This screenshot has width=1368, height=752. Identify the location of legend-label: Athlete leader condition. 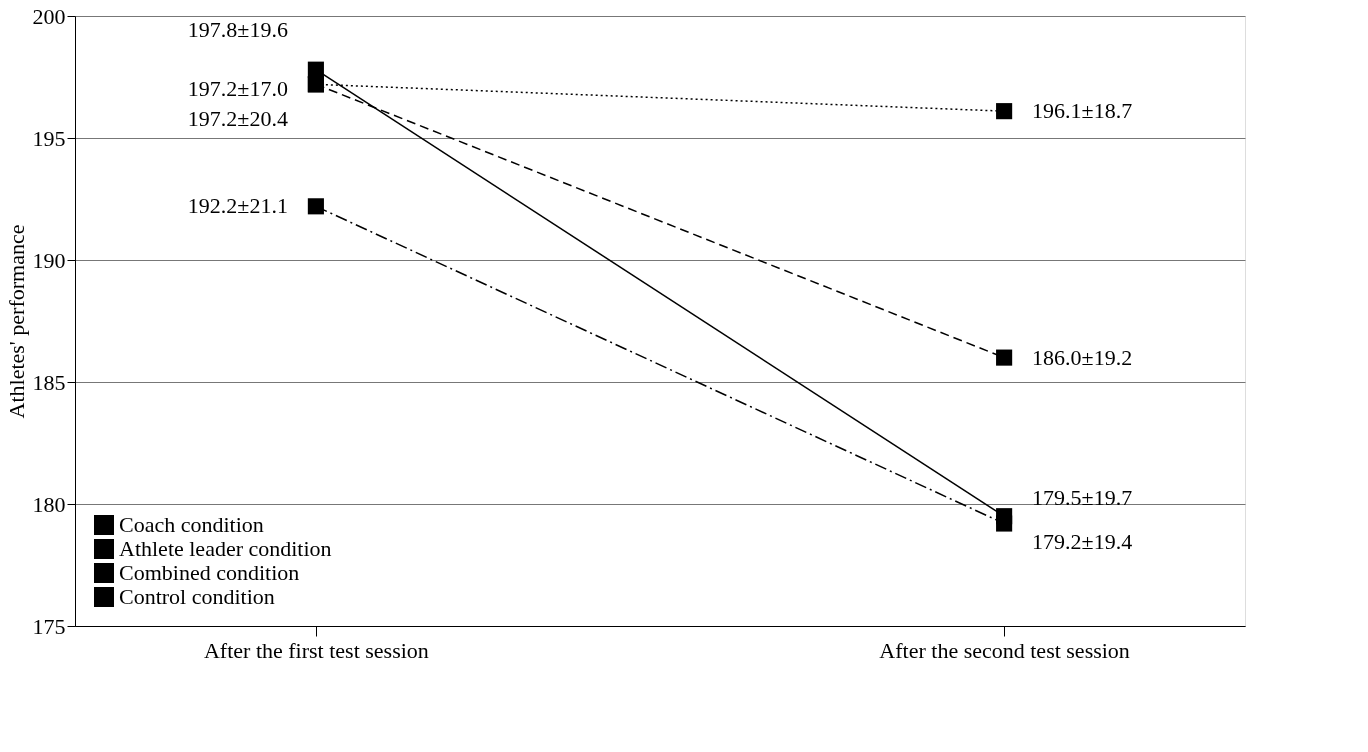
(225, 548).